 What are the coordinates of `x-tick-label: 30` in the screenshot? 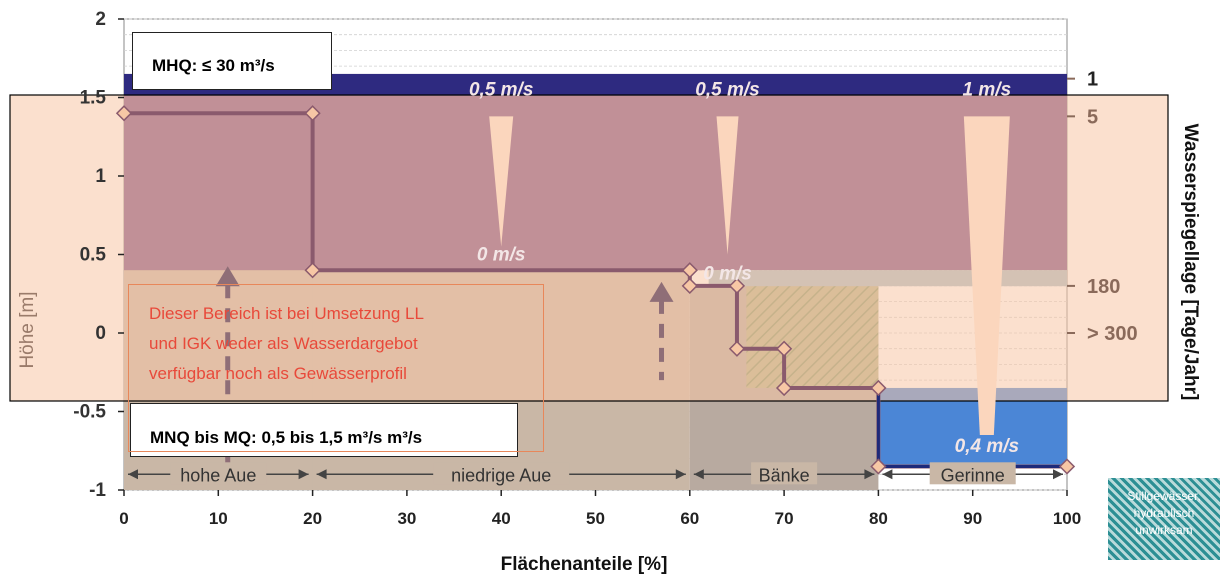 It's located at (406, 518).